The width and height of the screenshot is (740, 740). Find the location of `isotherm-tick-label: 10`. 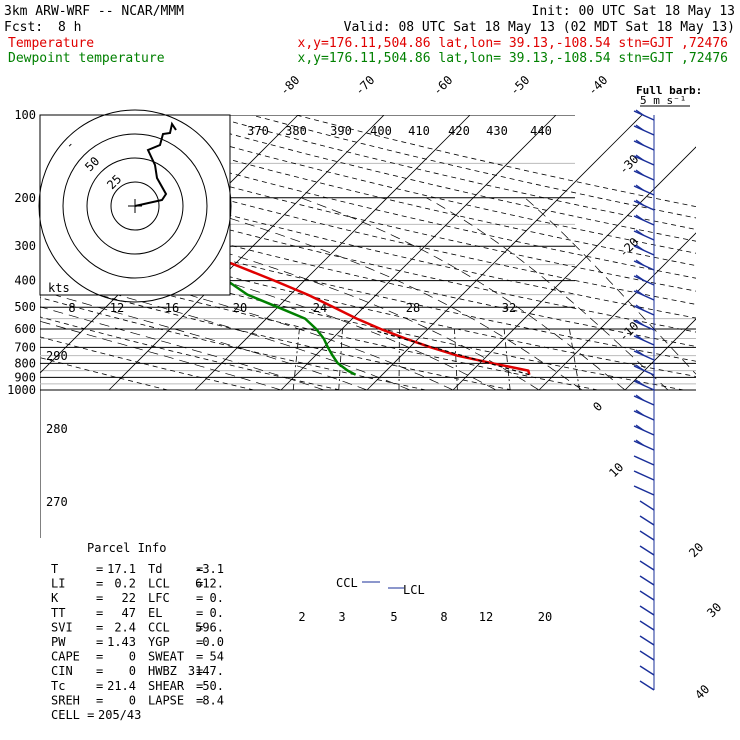

isotherm-tick-label: 10 is located at coordinates (616, 470).